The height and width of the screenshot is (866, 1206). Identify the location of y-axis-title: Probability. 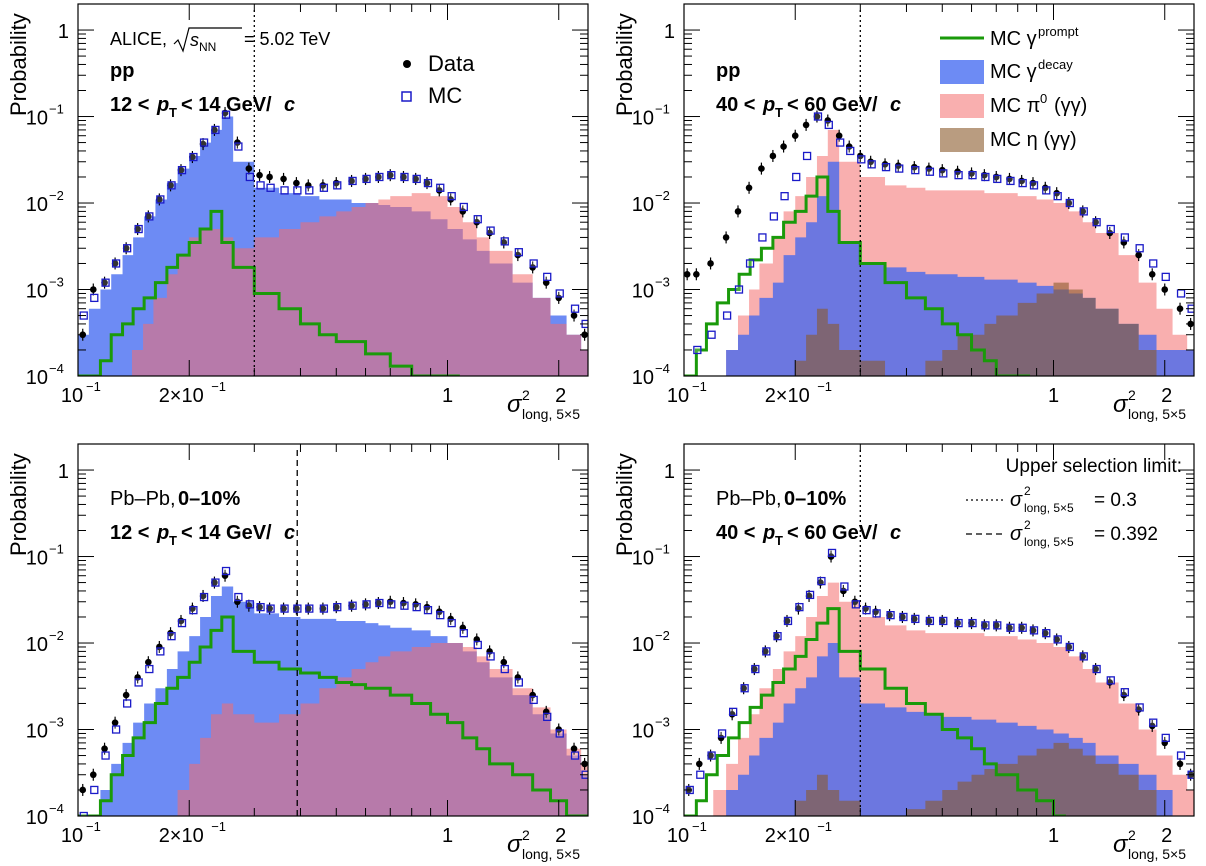
(18, 504).